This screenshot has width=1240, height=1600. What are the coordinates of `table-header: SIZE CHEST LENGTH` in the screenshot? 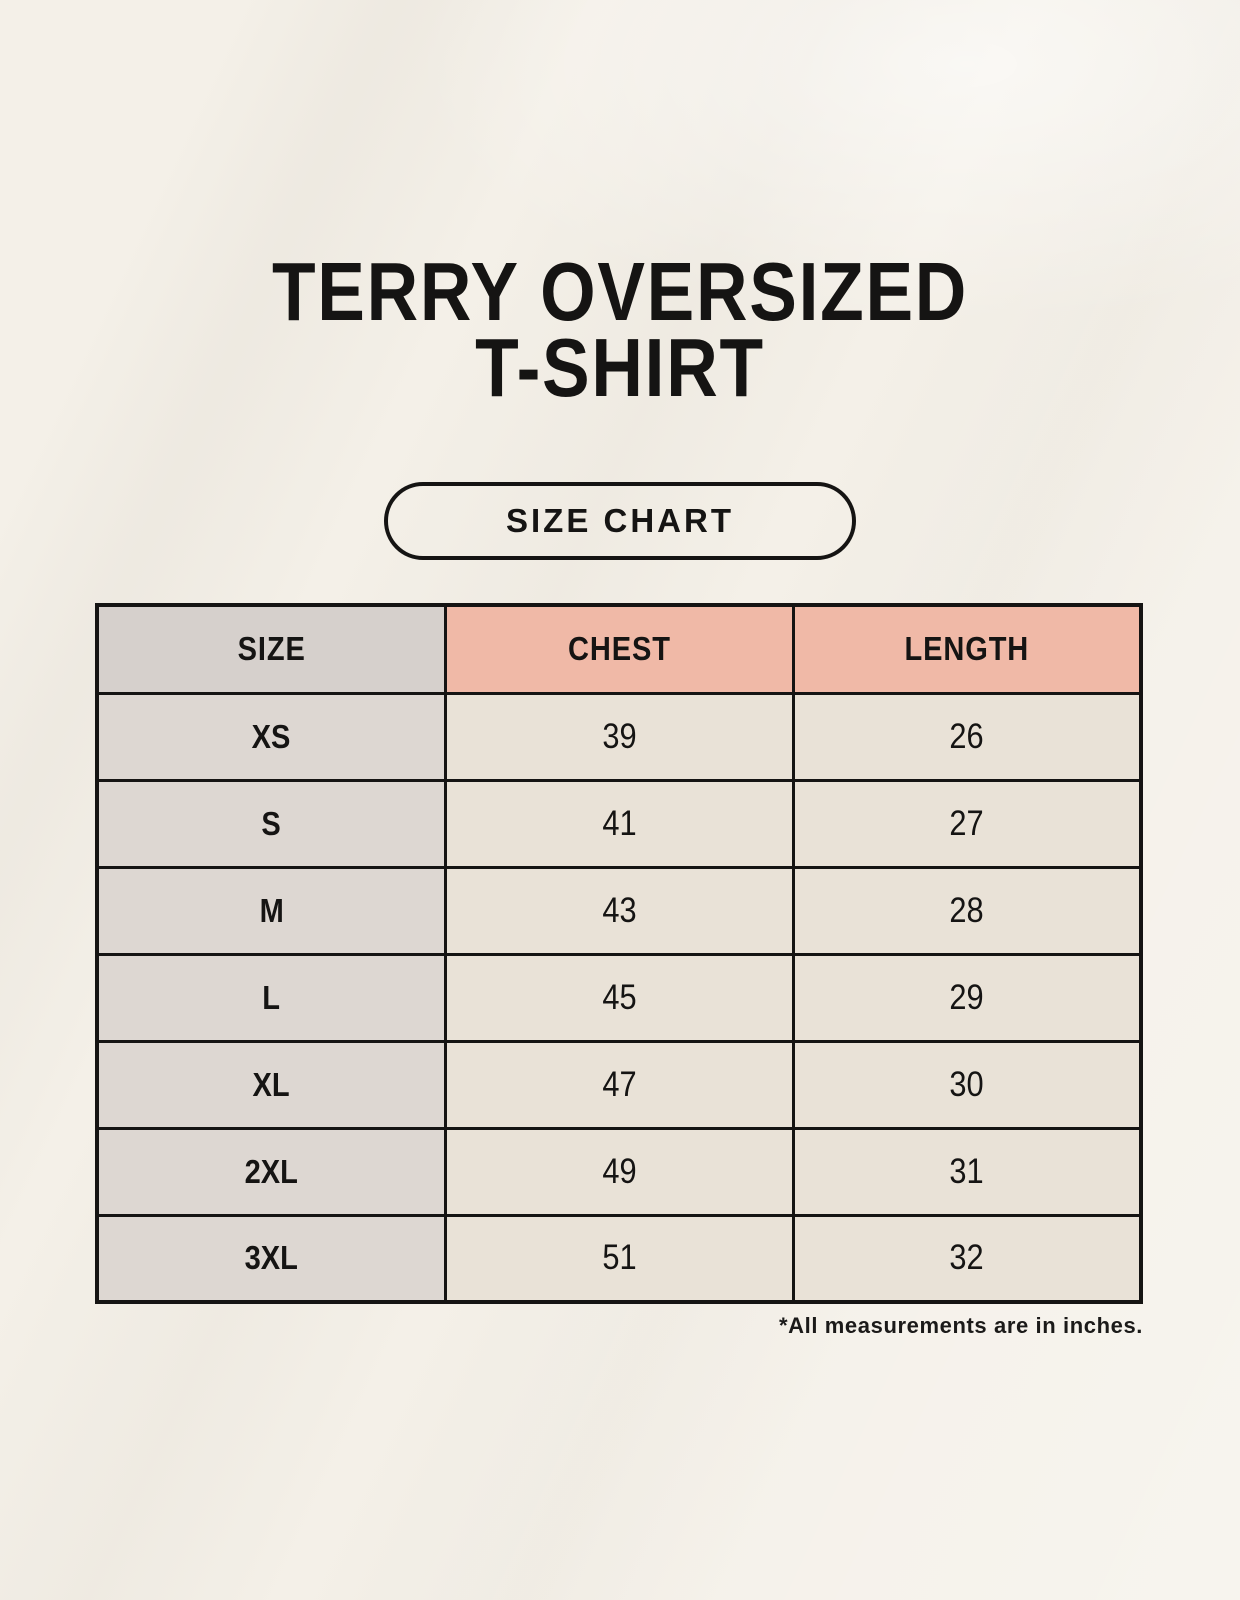 It's located at (619, 649).